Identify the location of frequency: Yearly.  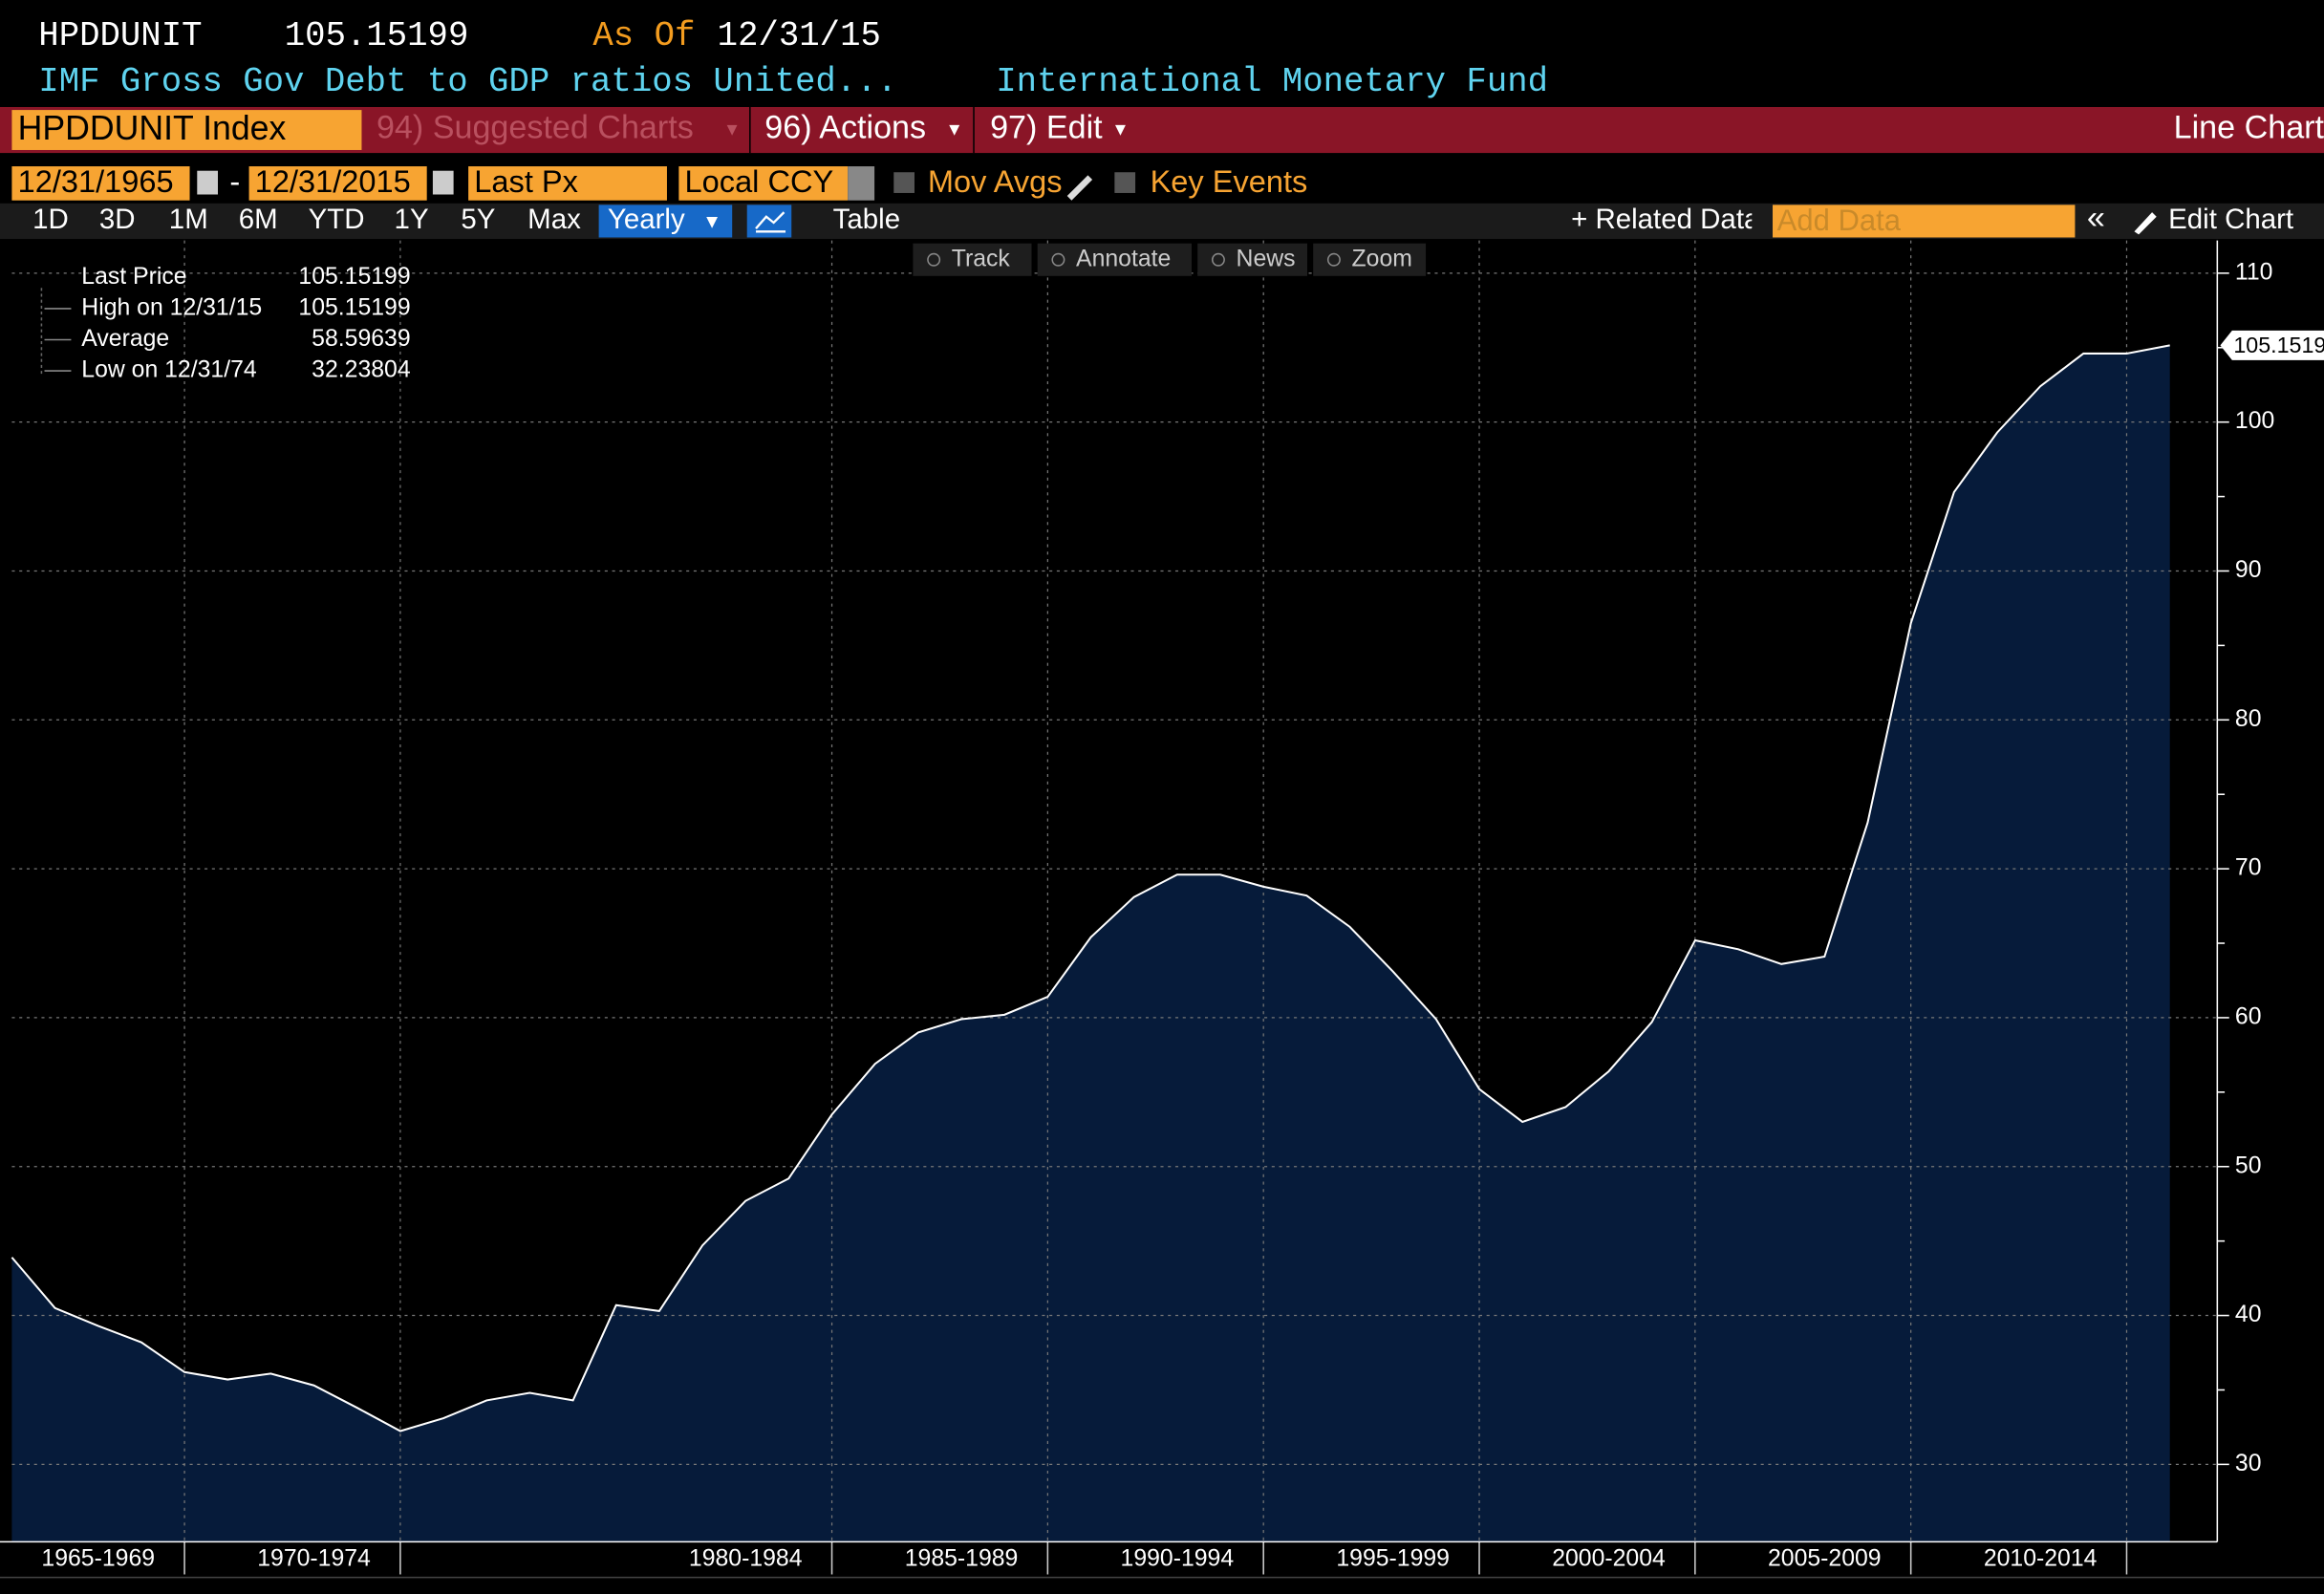
(646, 220).